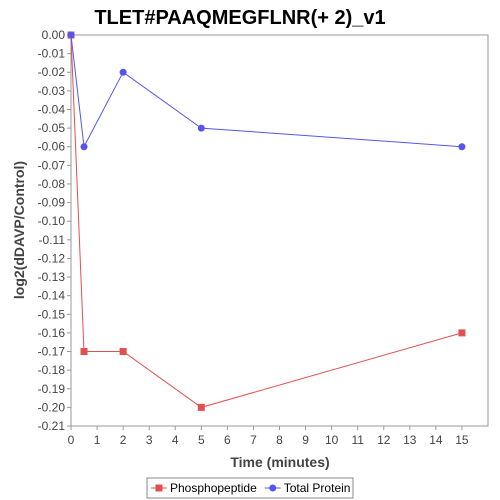 The height and width of the screenshot is (500, 500). I want to click on y-tick-label: -0.10, so click(52, 221).